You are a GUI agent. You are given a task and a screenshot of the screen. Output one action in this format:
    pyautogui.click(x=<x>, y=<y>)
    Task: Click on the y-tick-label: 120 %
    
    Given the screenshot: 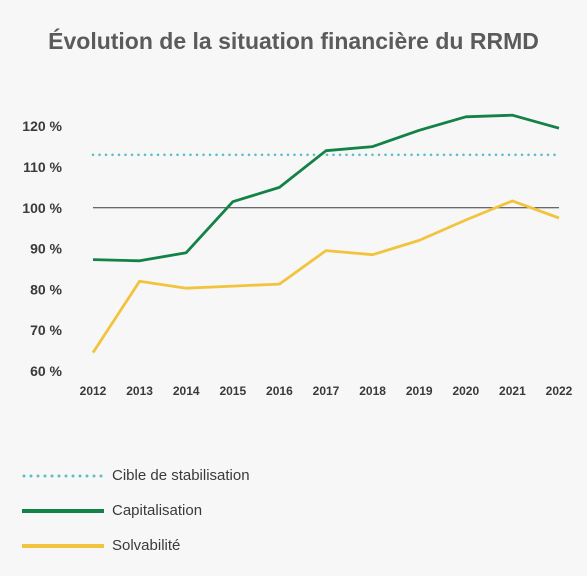 What is the action you would take?
    pyautogui.click(x=42, y=126)
    